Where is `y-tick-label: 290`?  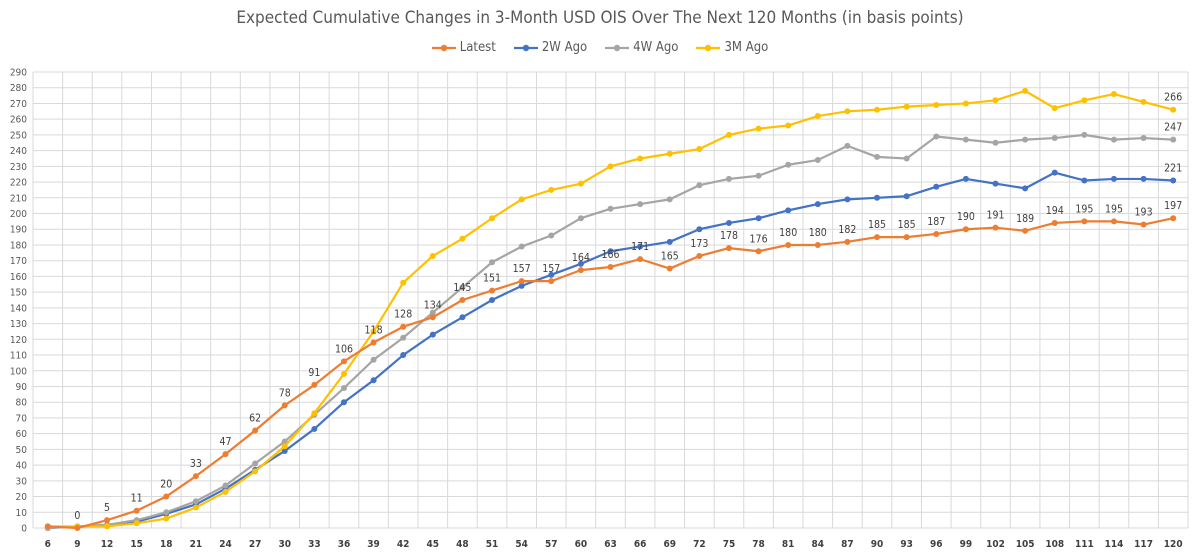 y-tick-label: 290 is located at coordinates (18, 73).